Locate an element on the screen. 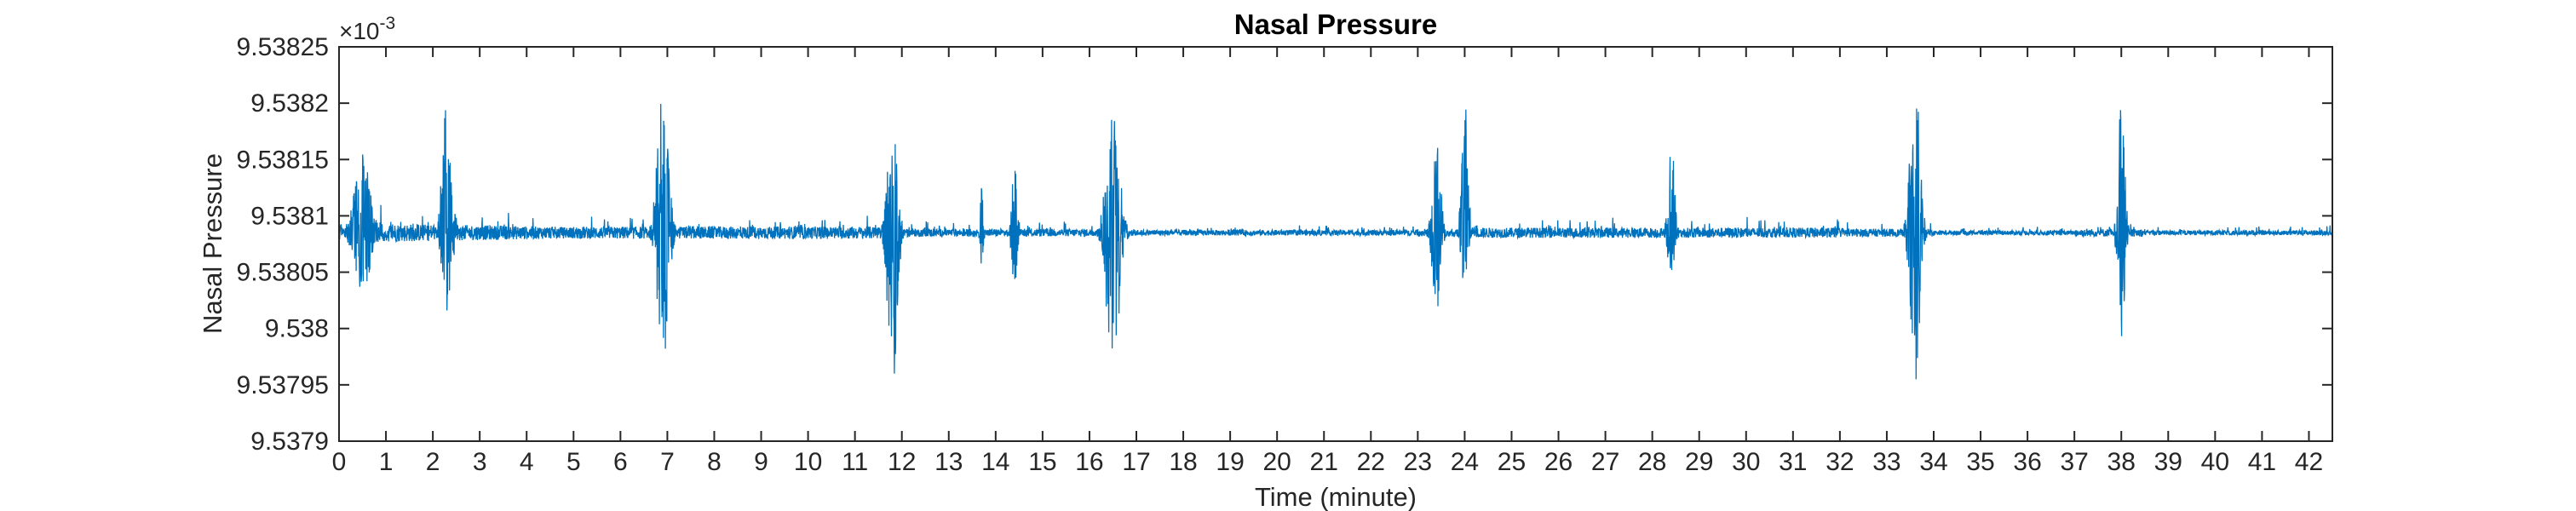 This screenshot has width=2576, height=511. x-tick-label: 3 is located at coordinates (480, 462).